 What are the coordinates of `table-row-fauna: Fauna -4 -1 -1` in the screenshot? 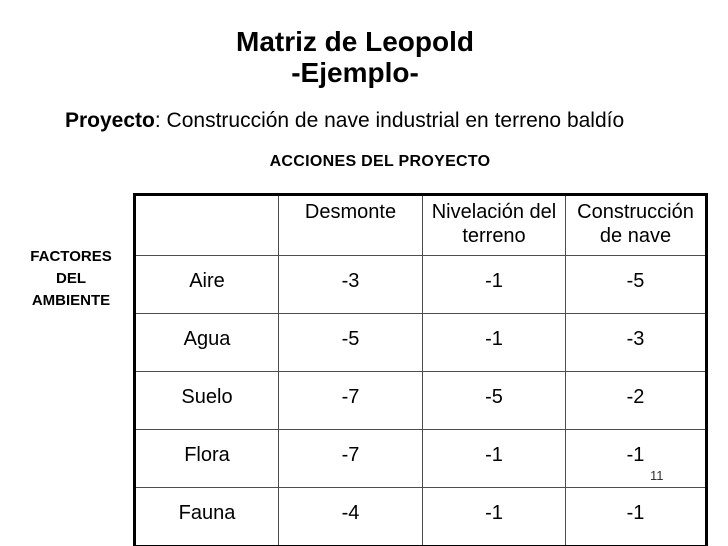 It's located at (420, 516).